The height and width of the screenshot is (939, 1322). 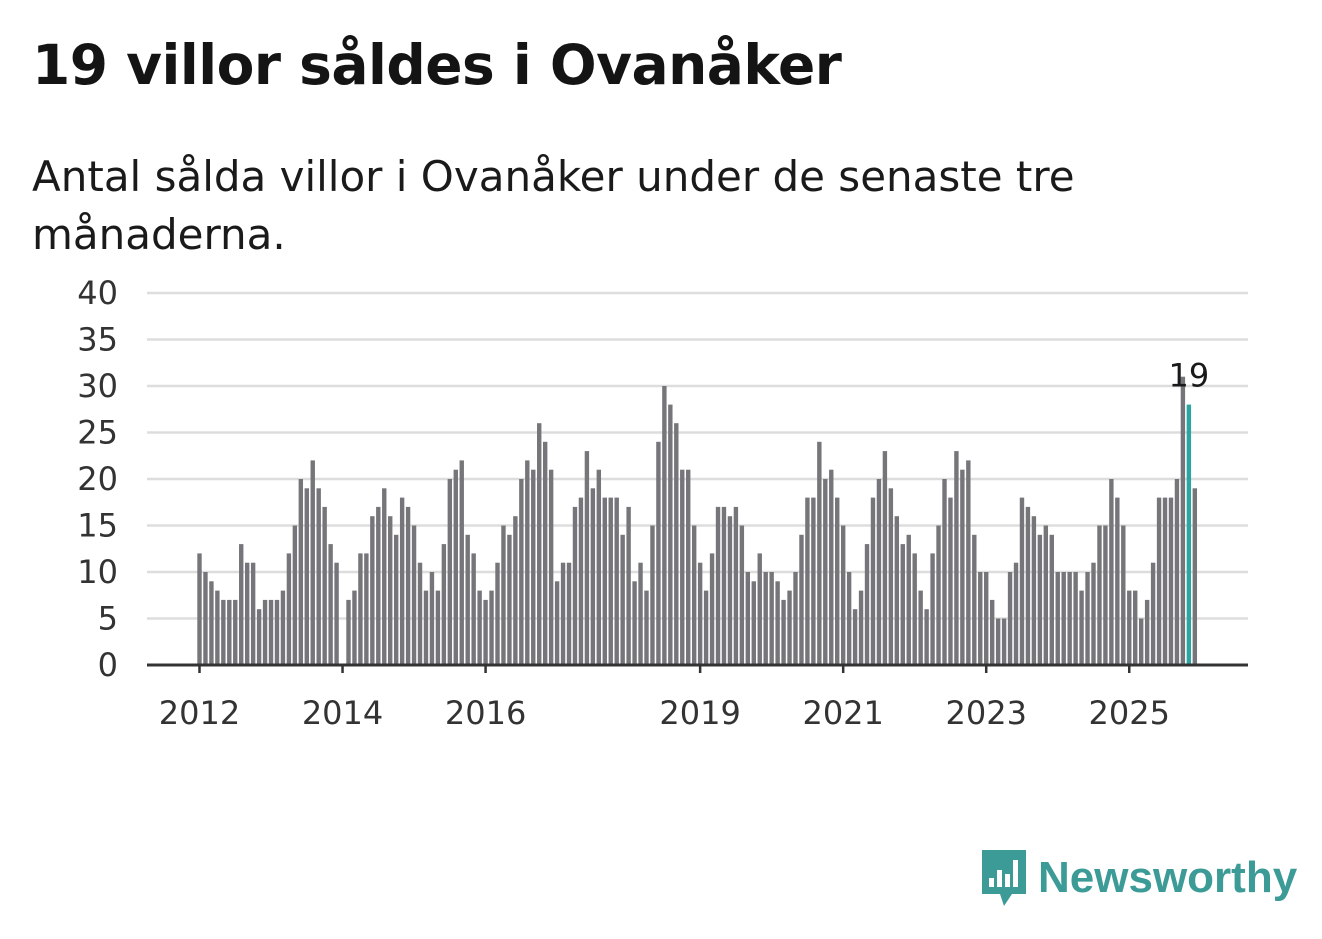 I want to click on x-tick-label: 2021, so click(x=842, y=713).